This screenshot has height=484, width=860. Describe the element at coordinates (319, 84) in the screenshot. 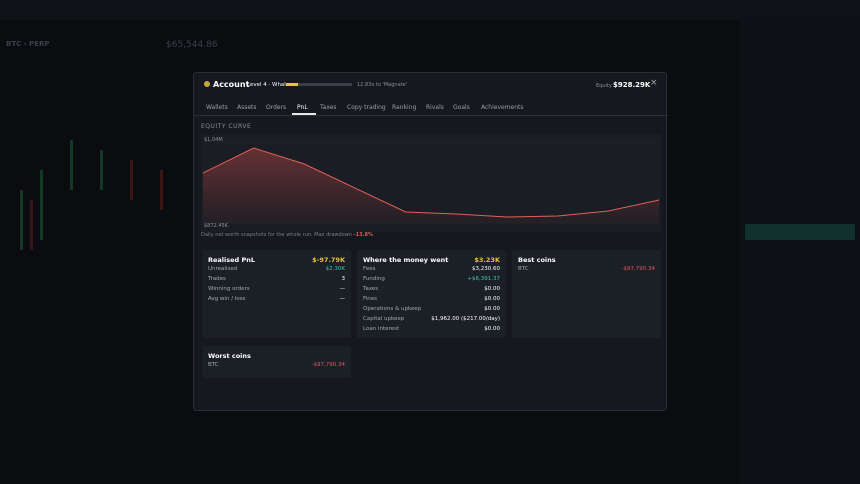

I see `progress-track` at that location.